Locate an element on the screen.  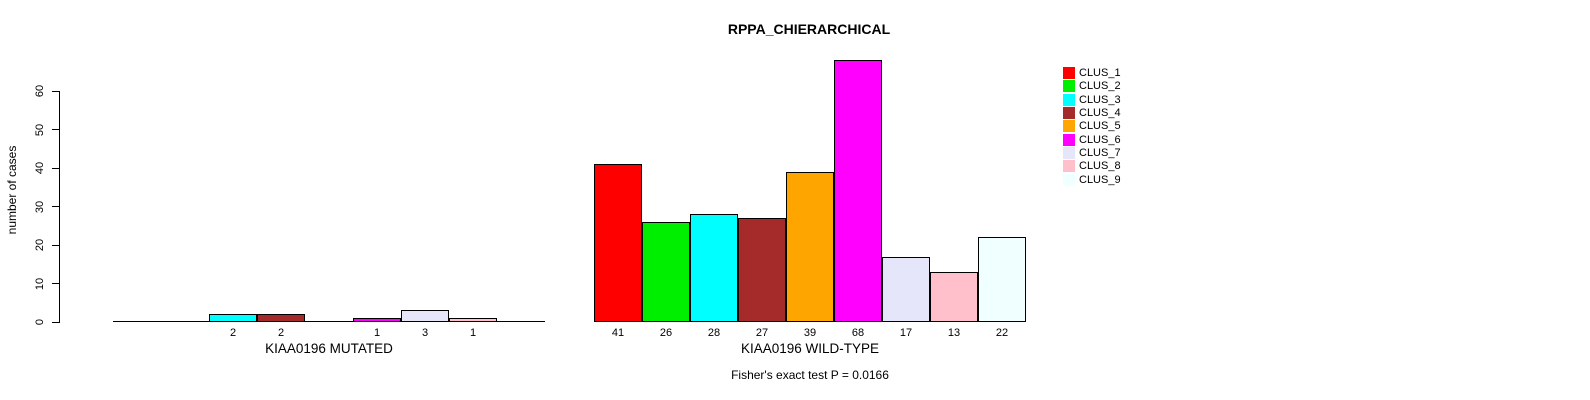
clus_9-swatch is located at coordinates (1069, 179).